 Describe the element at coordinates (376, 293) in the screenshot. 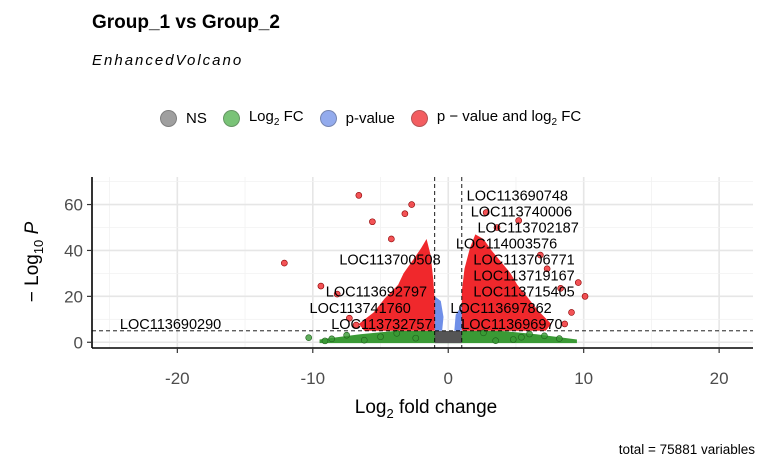

I see `gene-label: LOC113692797` at that location.